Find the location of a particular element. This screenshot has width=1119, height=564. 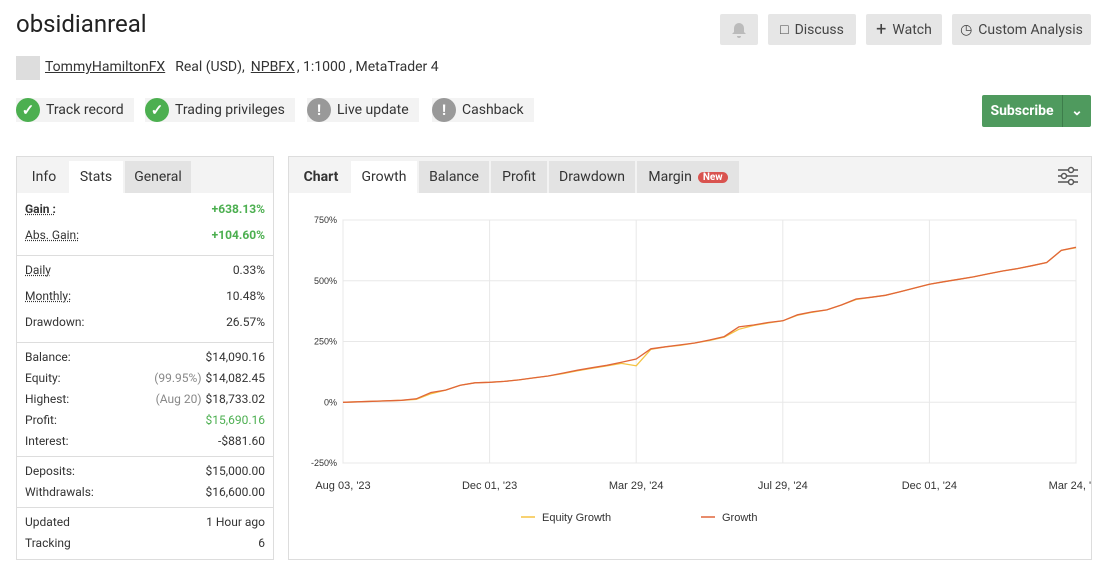

stat-label: Gain : is located at coordinates (40, 209).